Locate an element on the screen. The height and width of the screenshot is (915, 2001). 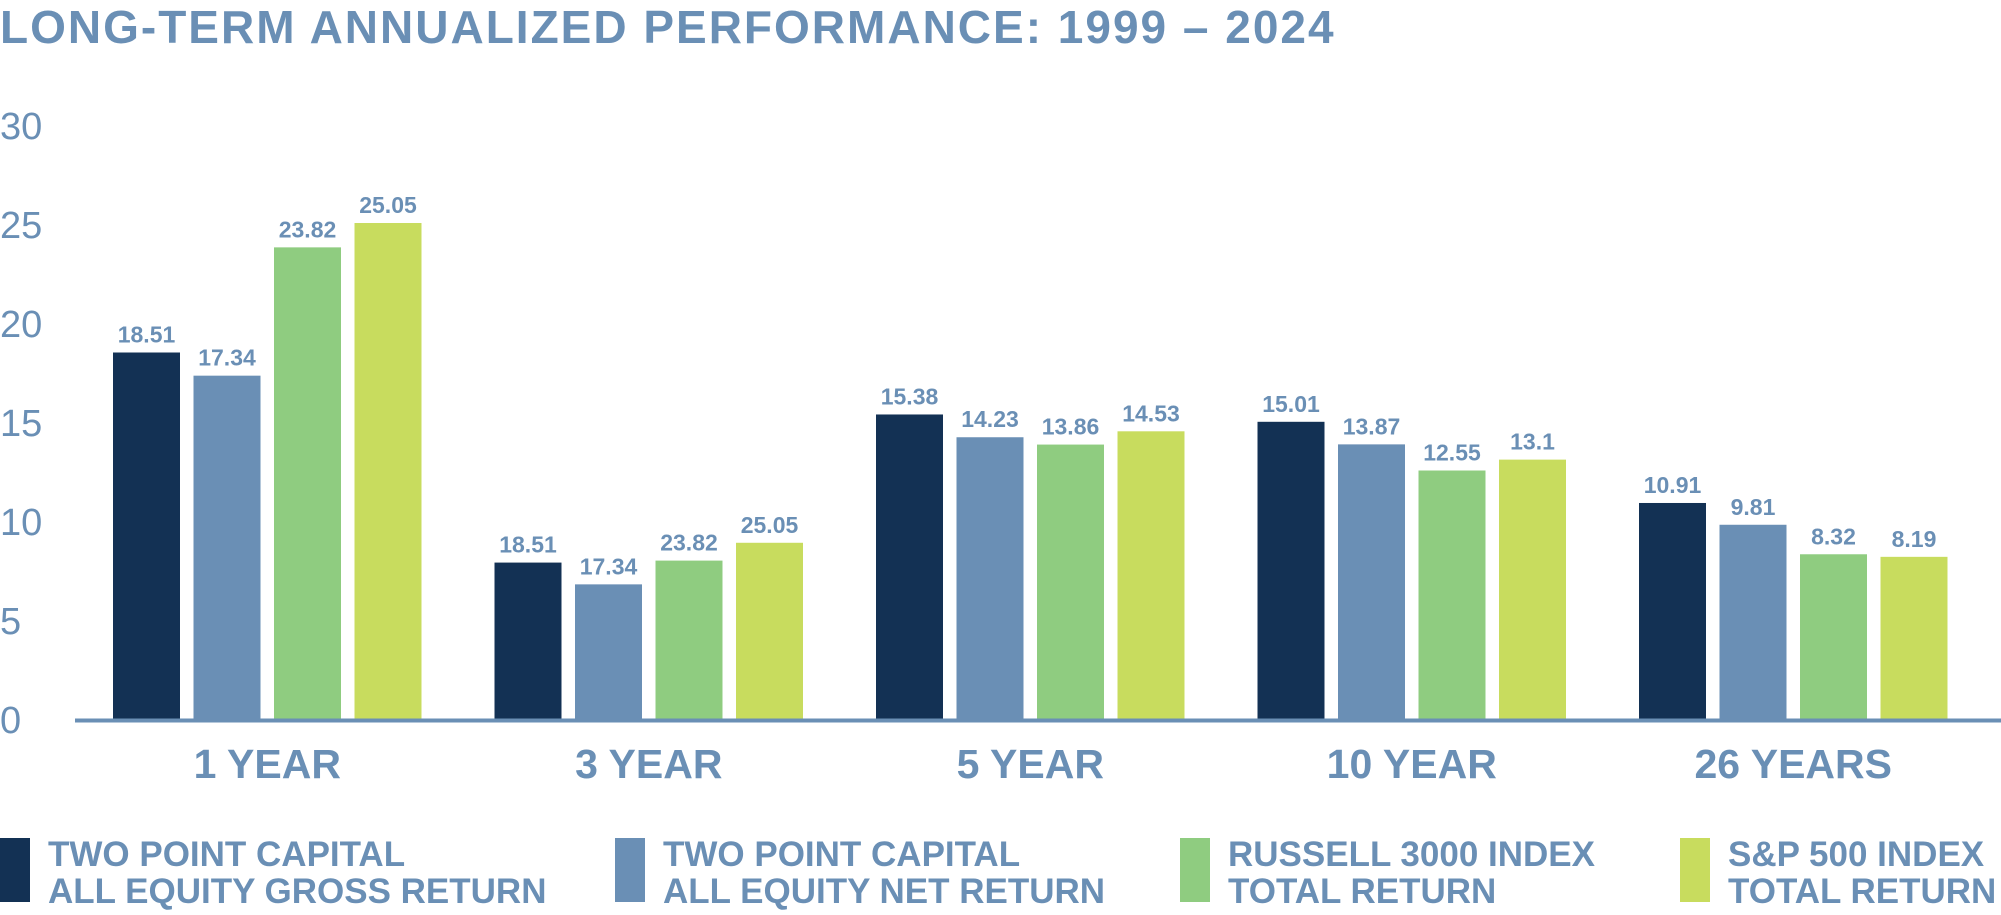
bar-value-label: 13.86 is located at coordinates (1071, 427).